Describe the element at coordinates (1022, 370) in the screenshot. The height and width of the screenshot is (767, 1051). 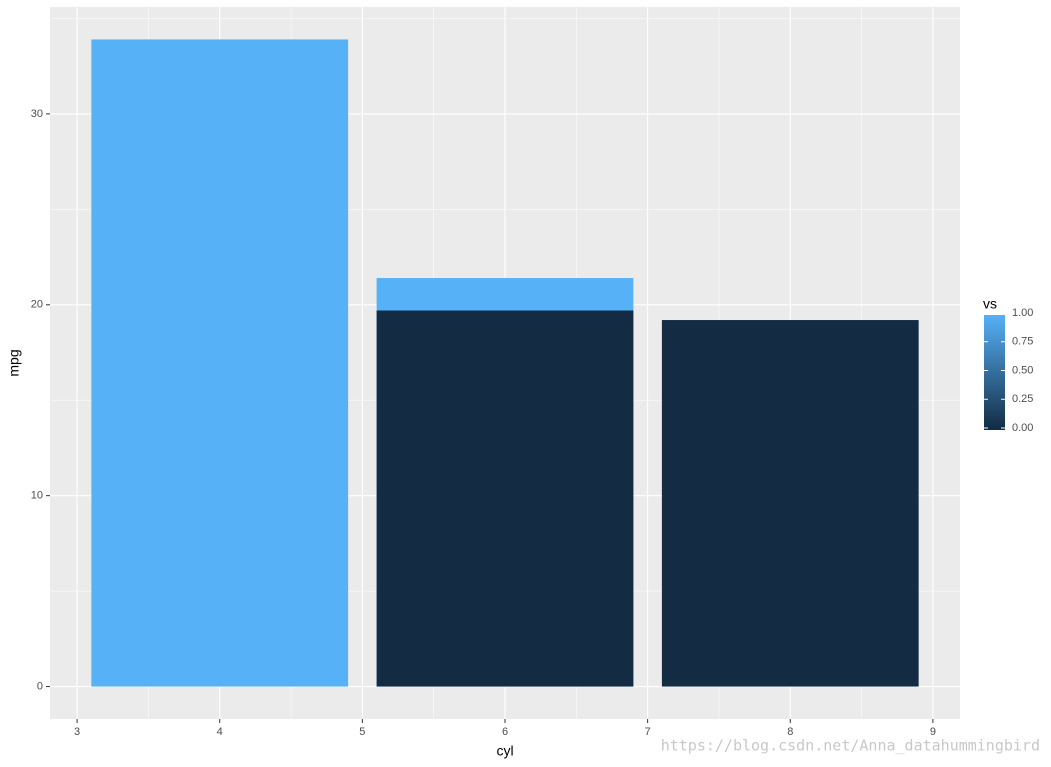
I see `legend-label: 0.50` at that location.